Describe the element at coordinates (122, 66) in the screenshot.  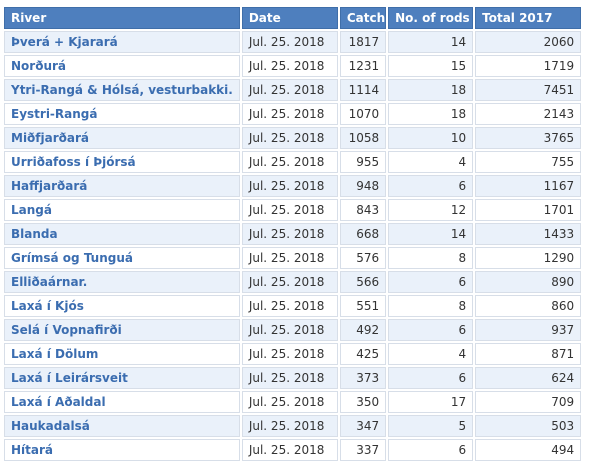
I see `river-link: Norðurá` at that location.